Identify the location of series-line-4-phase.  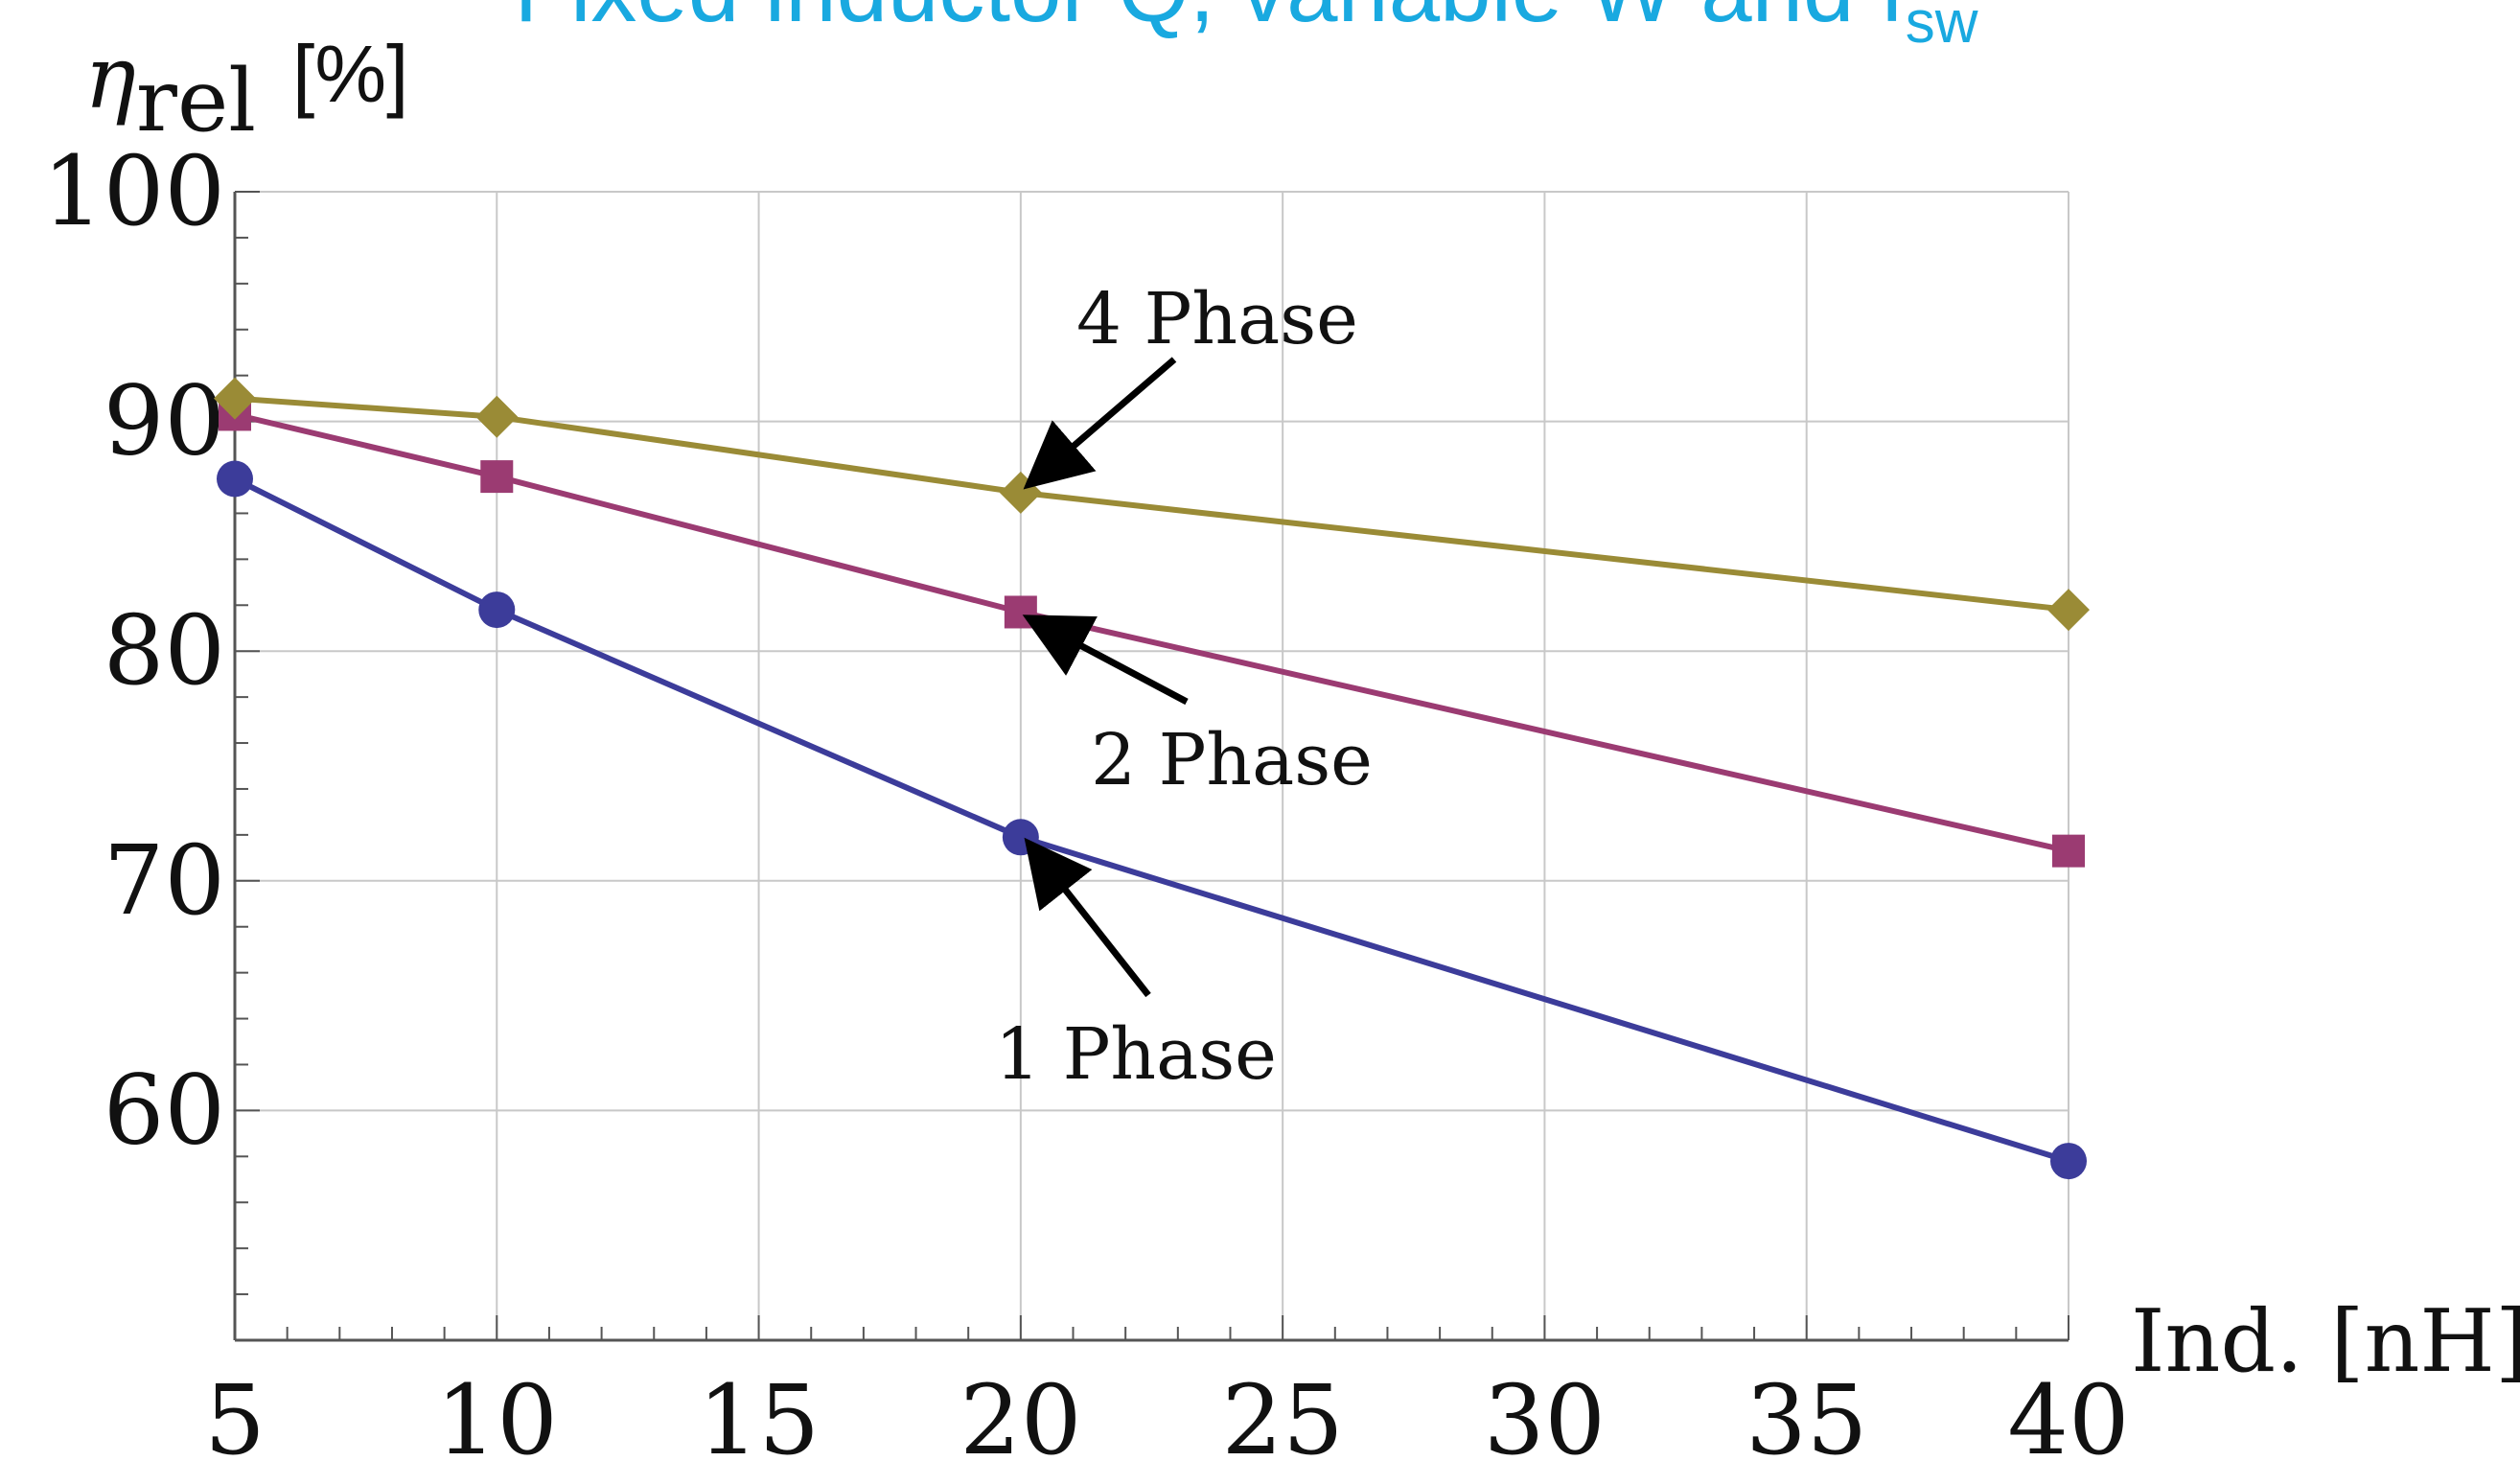
(1151, 504).